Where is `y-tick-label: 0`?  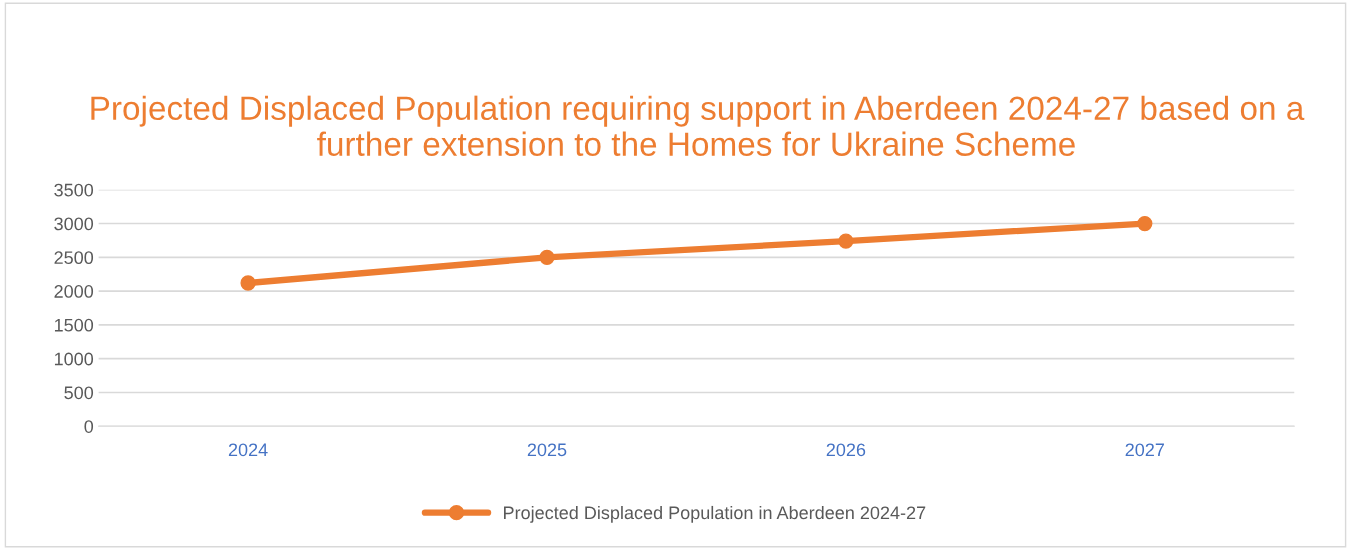 y-tick-label: 0 is located at coordinates (89, 426).